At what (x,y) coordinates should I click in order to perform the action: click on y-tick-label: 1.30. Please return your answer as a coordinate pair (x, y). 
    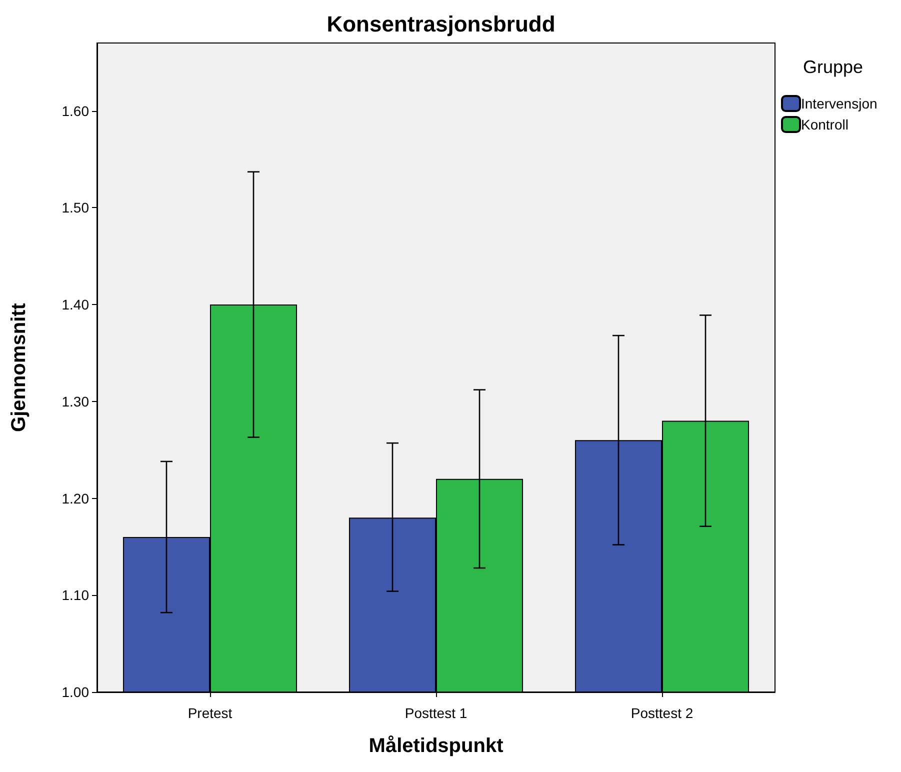
    Looking at the image, I should click on (76, 401).